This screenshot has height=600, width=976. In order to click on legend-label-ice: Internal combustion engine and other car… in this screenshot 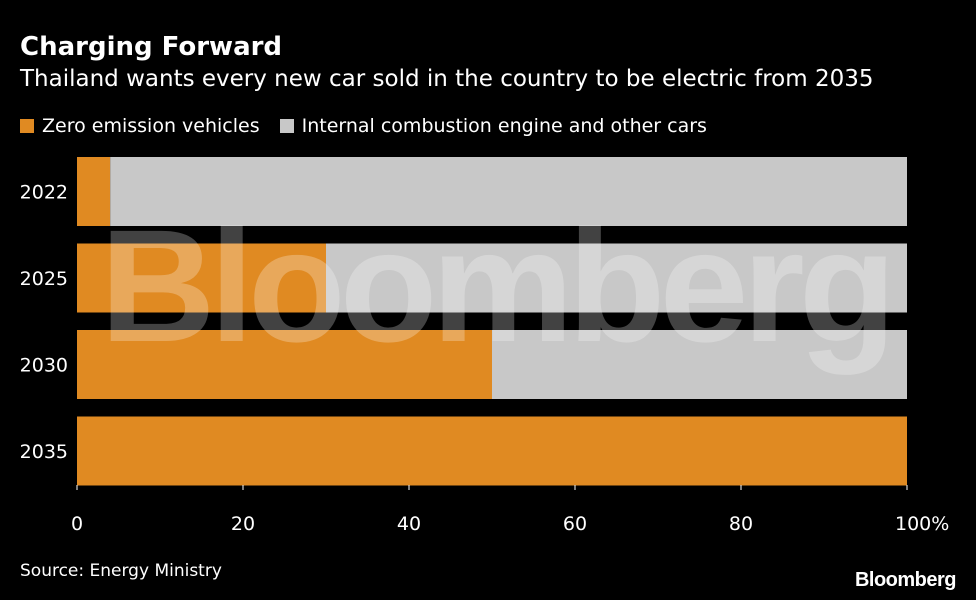, I will do `click(504, 126)`.